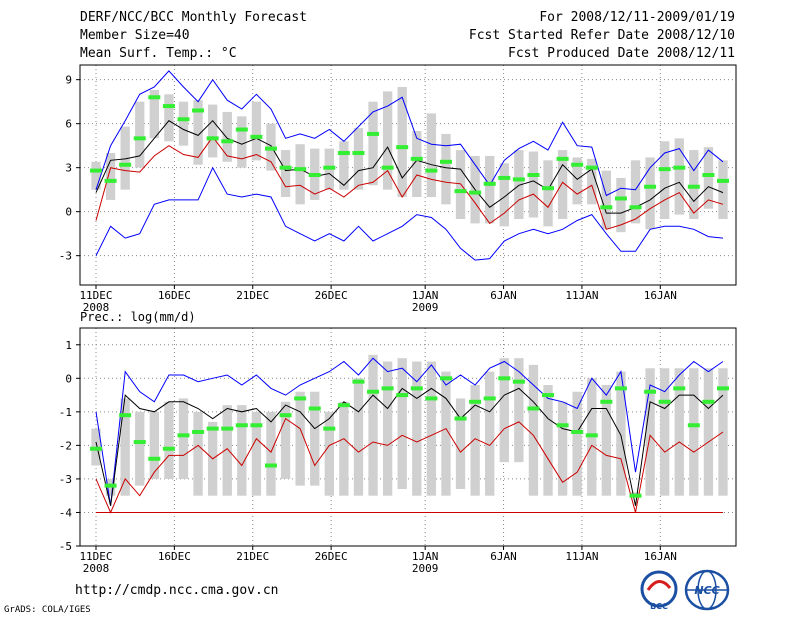 Image resolution: width=800 pixels, height=618 pixels. Describe the element at coordinates (660, 556) in the screenshot. I see `xtick-label-1-7: 16JAN` at that location.